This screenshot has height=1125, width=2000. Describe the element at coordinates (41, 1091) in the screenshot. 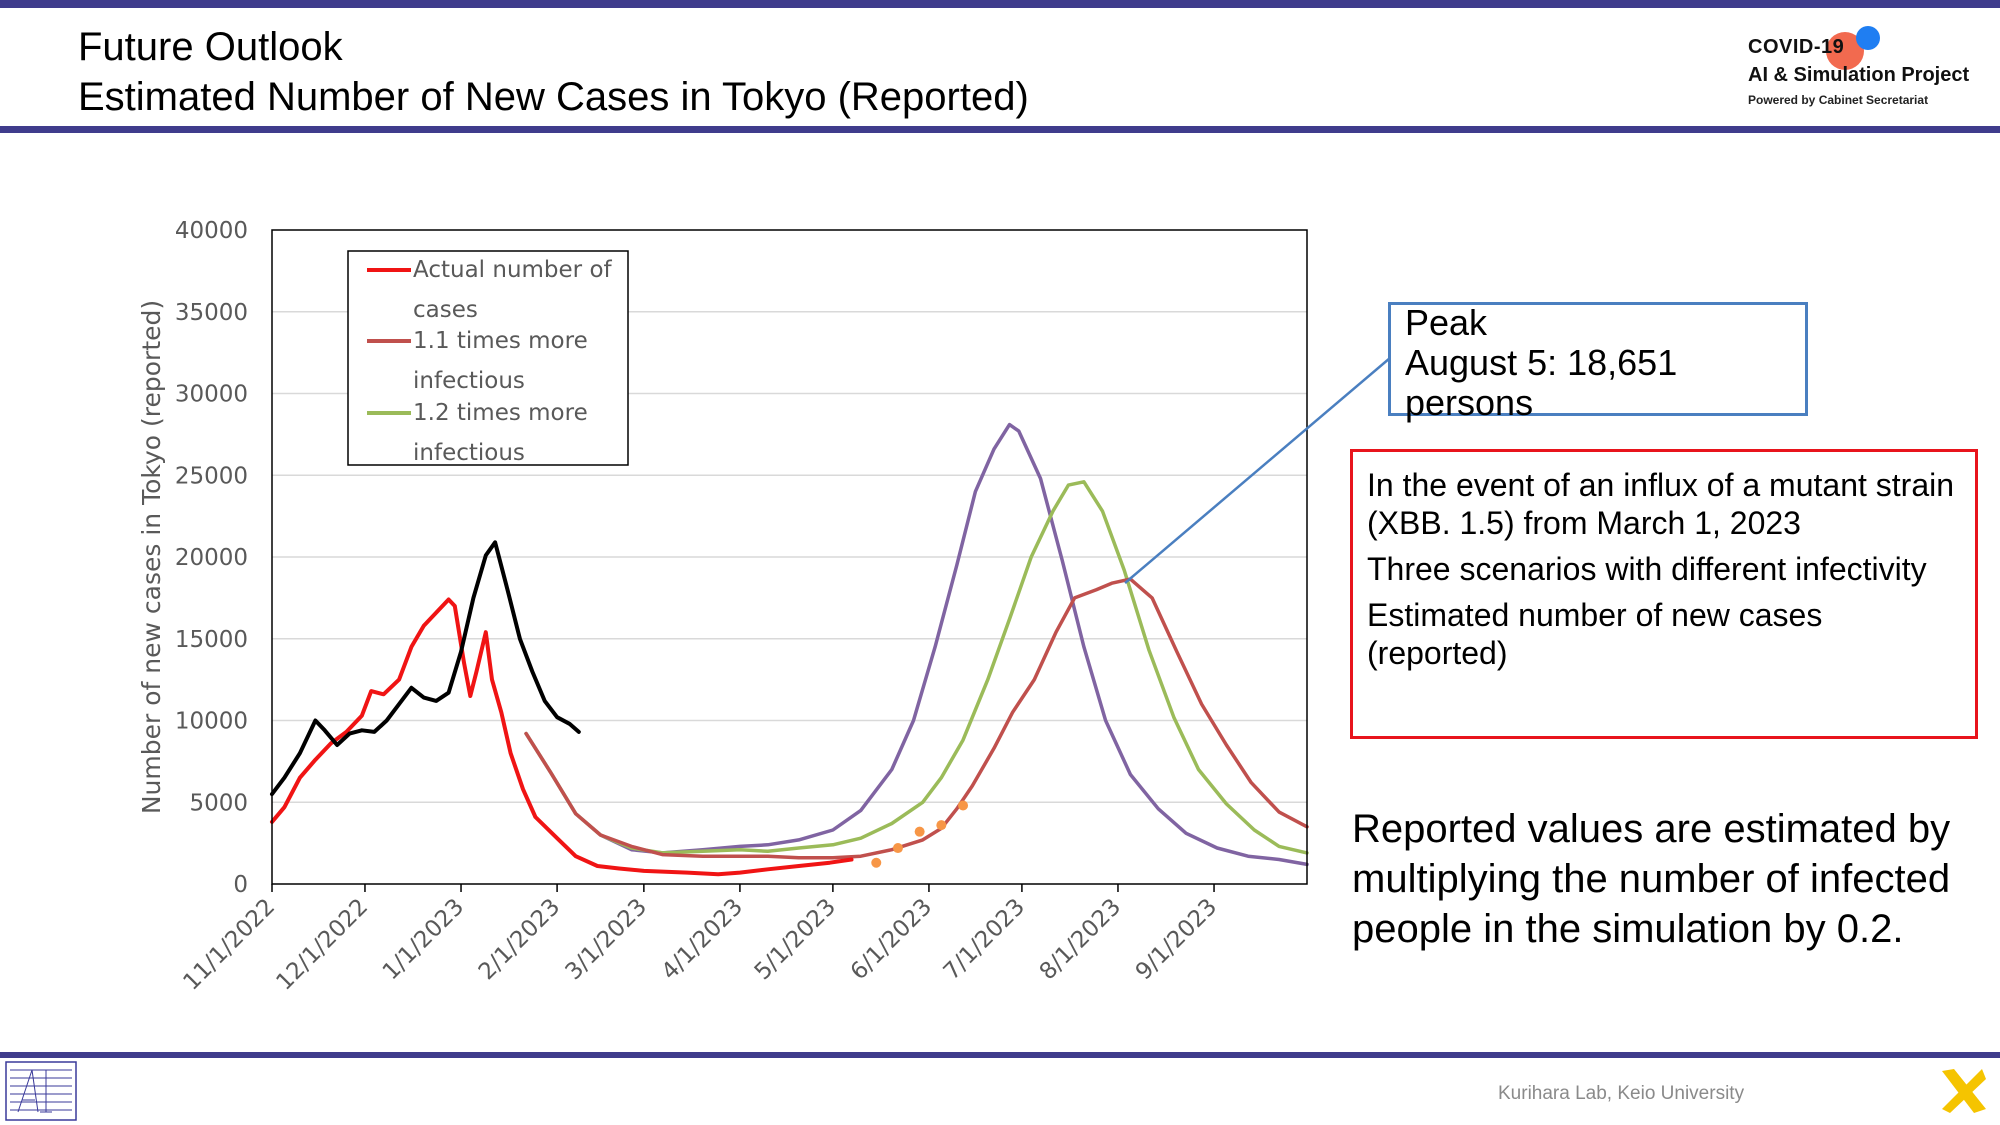

I see `kurihara-lab-logo` at that location.